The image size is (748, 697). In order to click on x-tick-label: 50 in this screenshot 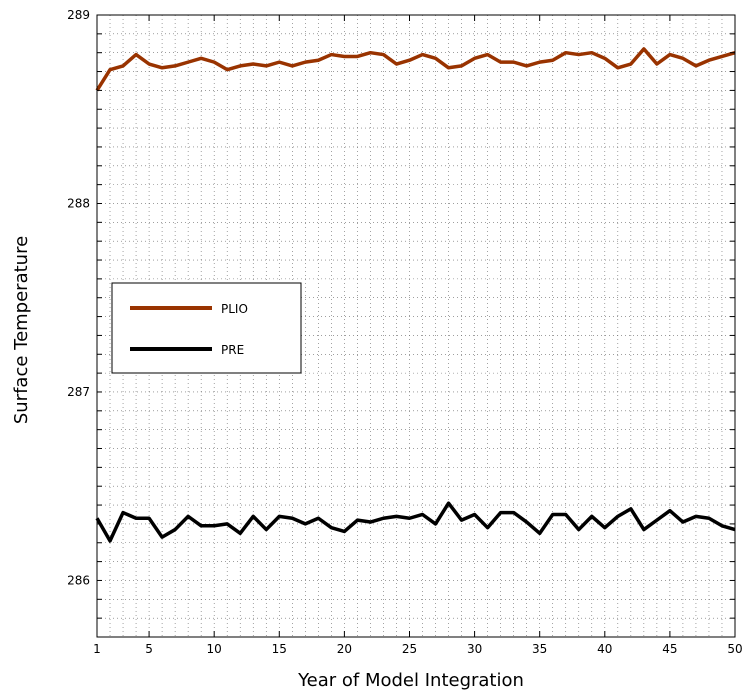, I will do `click(734, 649)`.